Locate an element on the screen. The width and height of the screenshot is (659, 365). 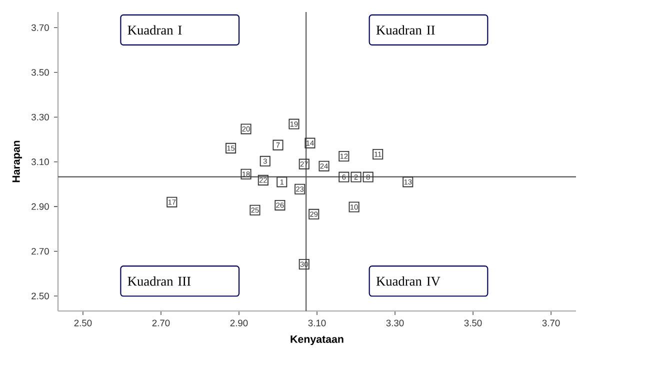
y-axis-title: Harapan is located at coordinates (17, 161).